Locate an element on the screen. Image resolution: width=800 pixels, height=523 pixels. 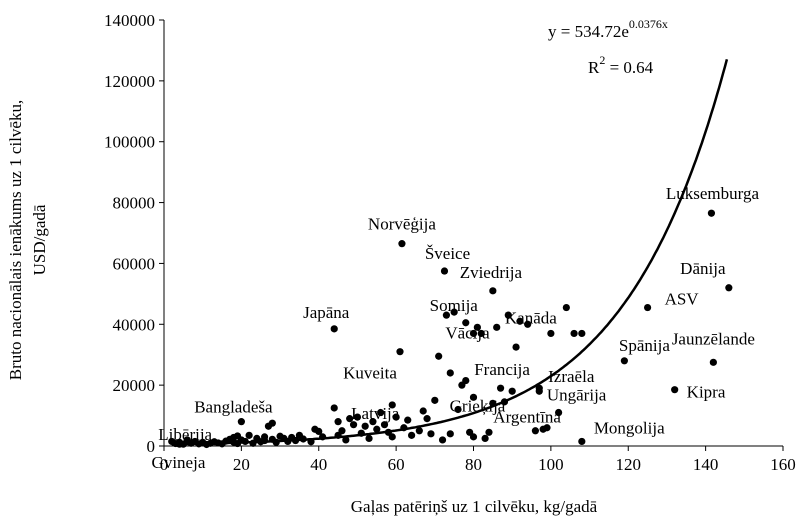
x-tick-label: 140 is located at coordinates (706, 464).